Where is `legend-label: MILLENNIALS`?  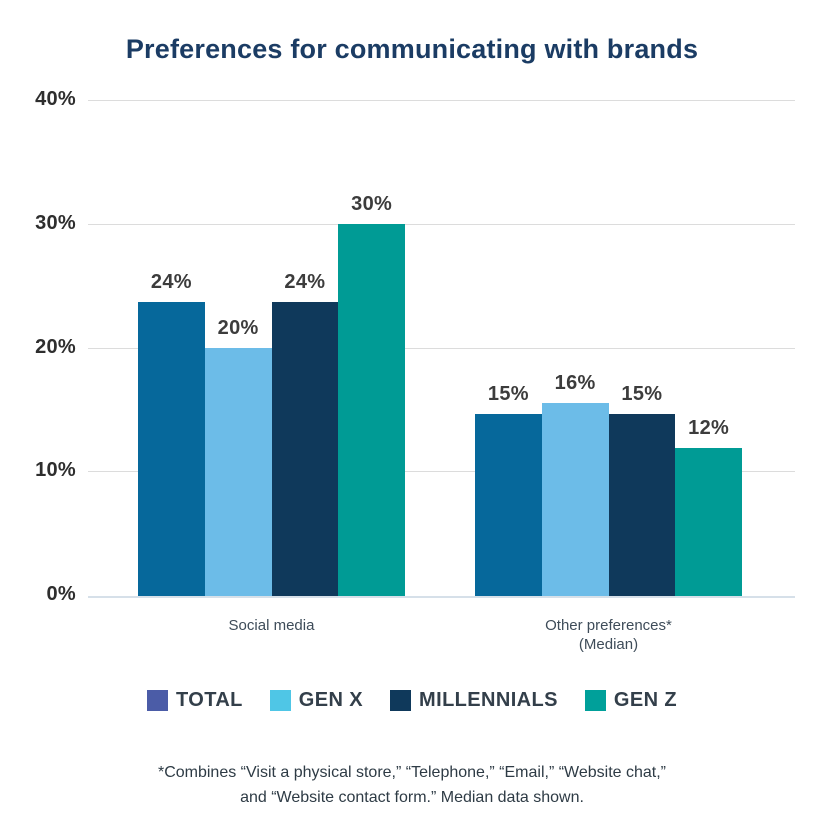
legend-label: MILLENNIALS is located at coordinates (488, 700).